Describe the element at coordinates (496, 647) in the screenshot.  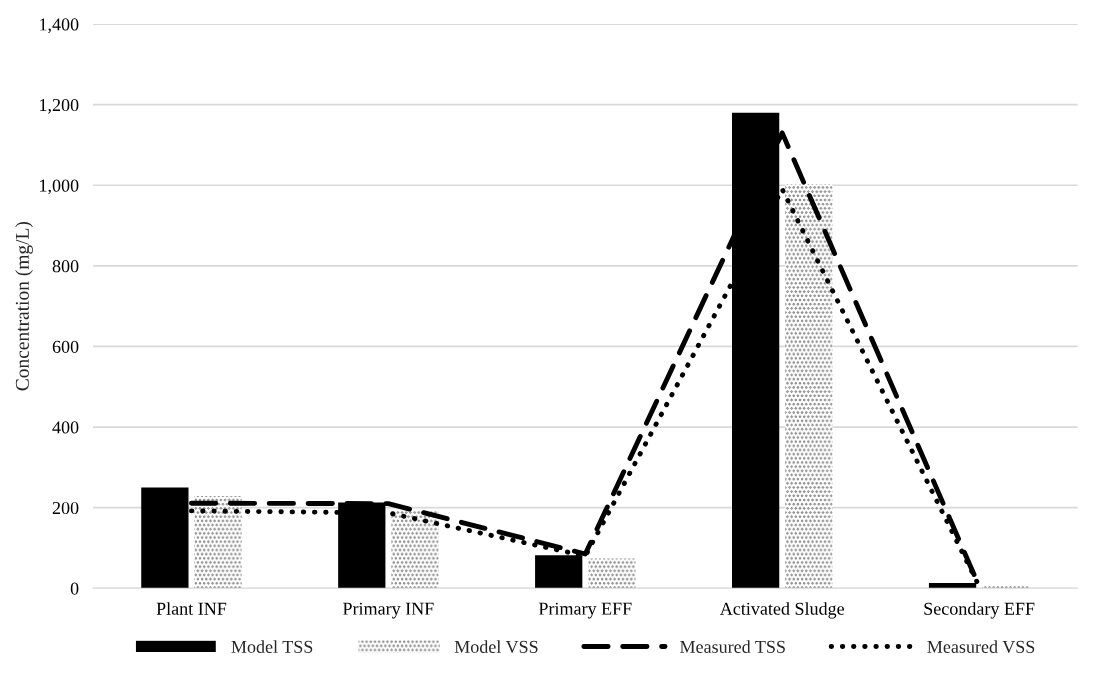
I see `legend-label: Model VSS` at that location.